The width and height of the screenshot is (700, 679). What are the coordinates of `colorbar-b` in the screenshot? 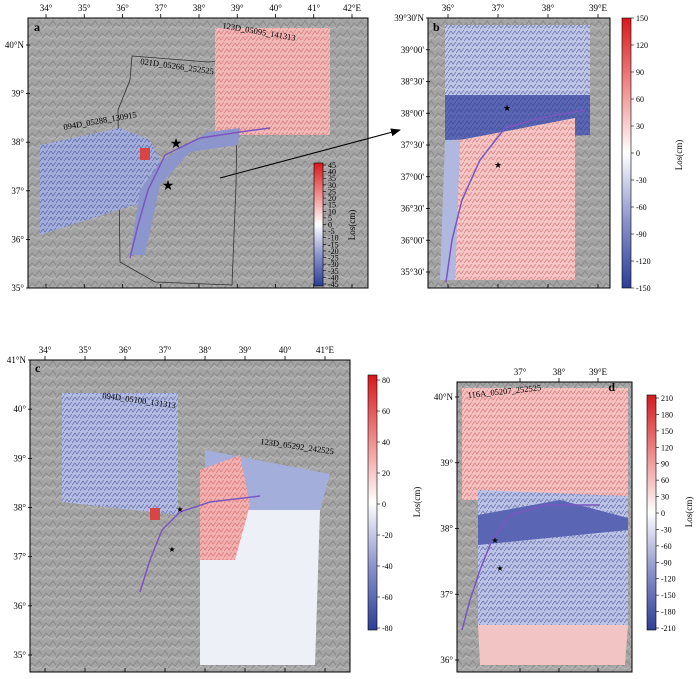 It's located at (626, 153).